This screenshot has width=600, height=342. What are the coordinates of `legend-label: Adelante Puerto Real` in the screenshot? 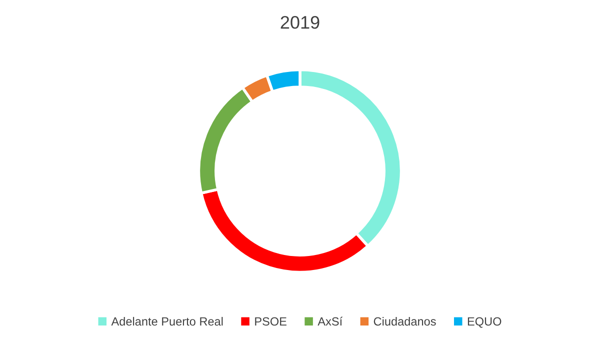 It's located at (167, 321).